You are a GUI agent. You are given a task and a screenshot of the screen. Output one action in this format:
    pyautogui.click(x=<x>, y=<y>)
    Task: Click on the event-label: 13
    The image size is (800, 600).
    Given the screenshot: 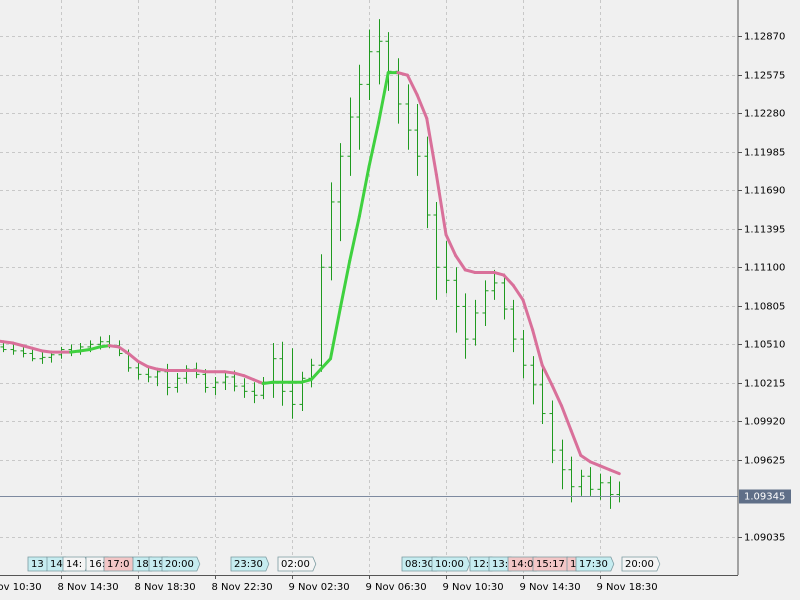 What is the action you would take?
    pyautogui.click(x=37, y=564)
    